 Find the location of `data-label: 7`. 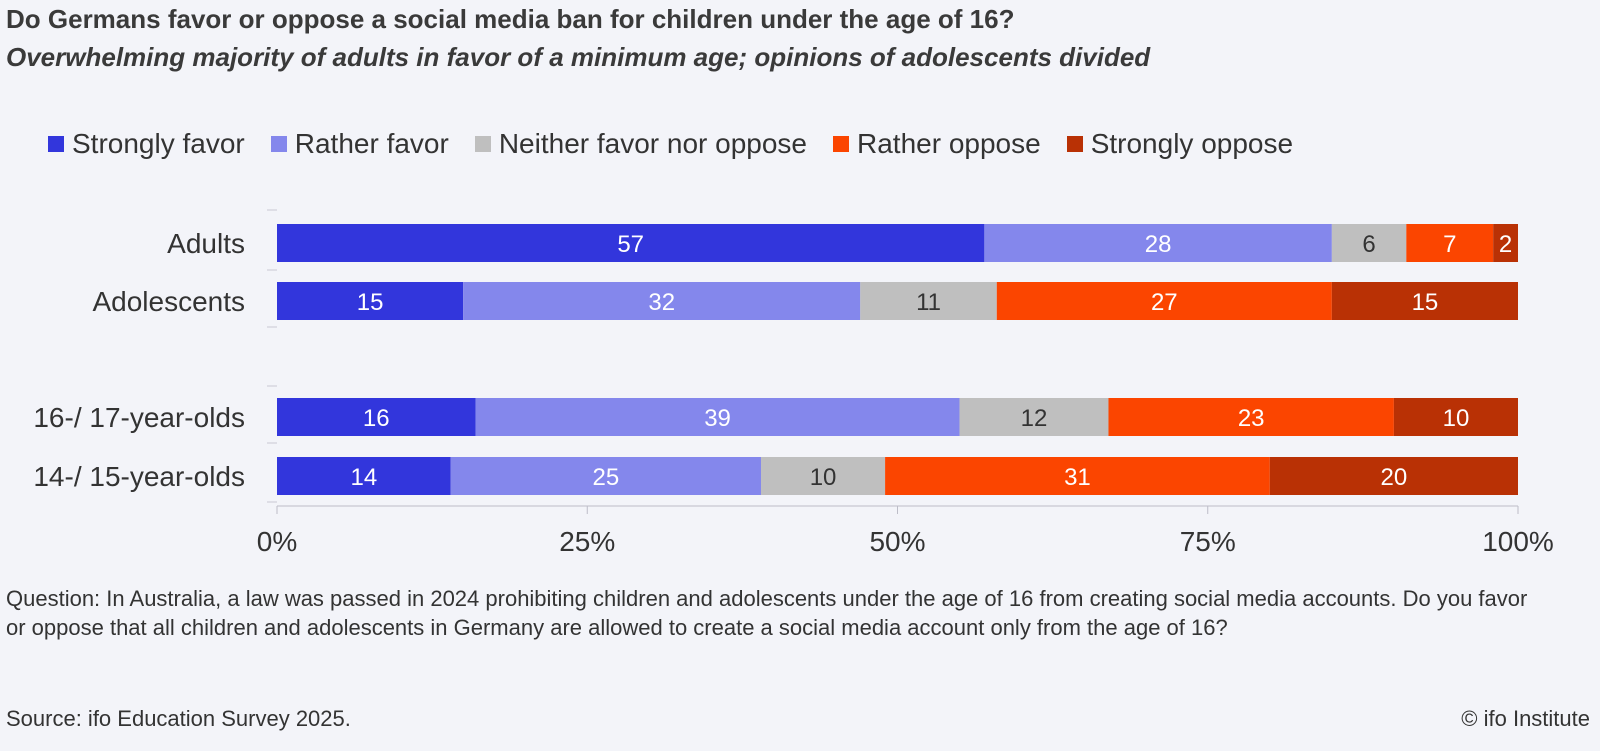

data-label: 7 is located at coordinates (1449, 244).